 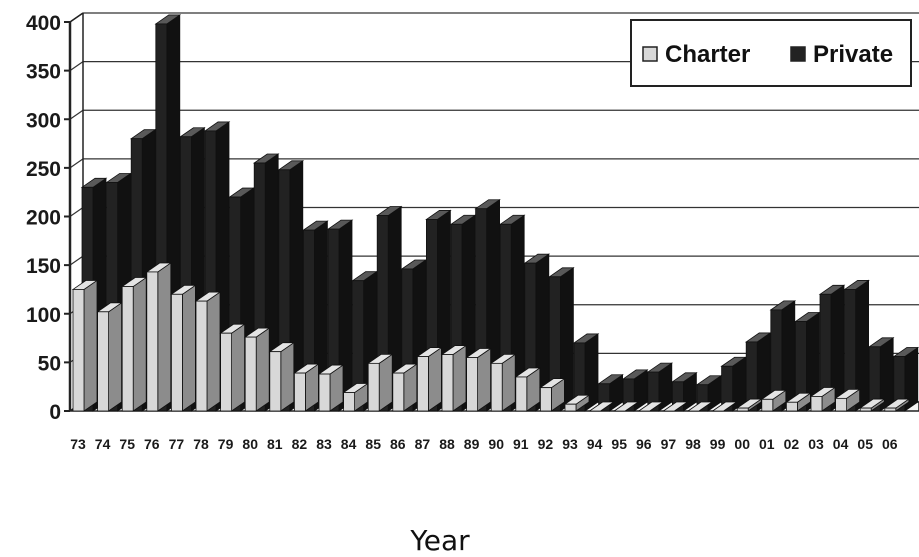 I want to click on wall-top-edge, so click(x=76, y=17).